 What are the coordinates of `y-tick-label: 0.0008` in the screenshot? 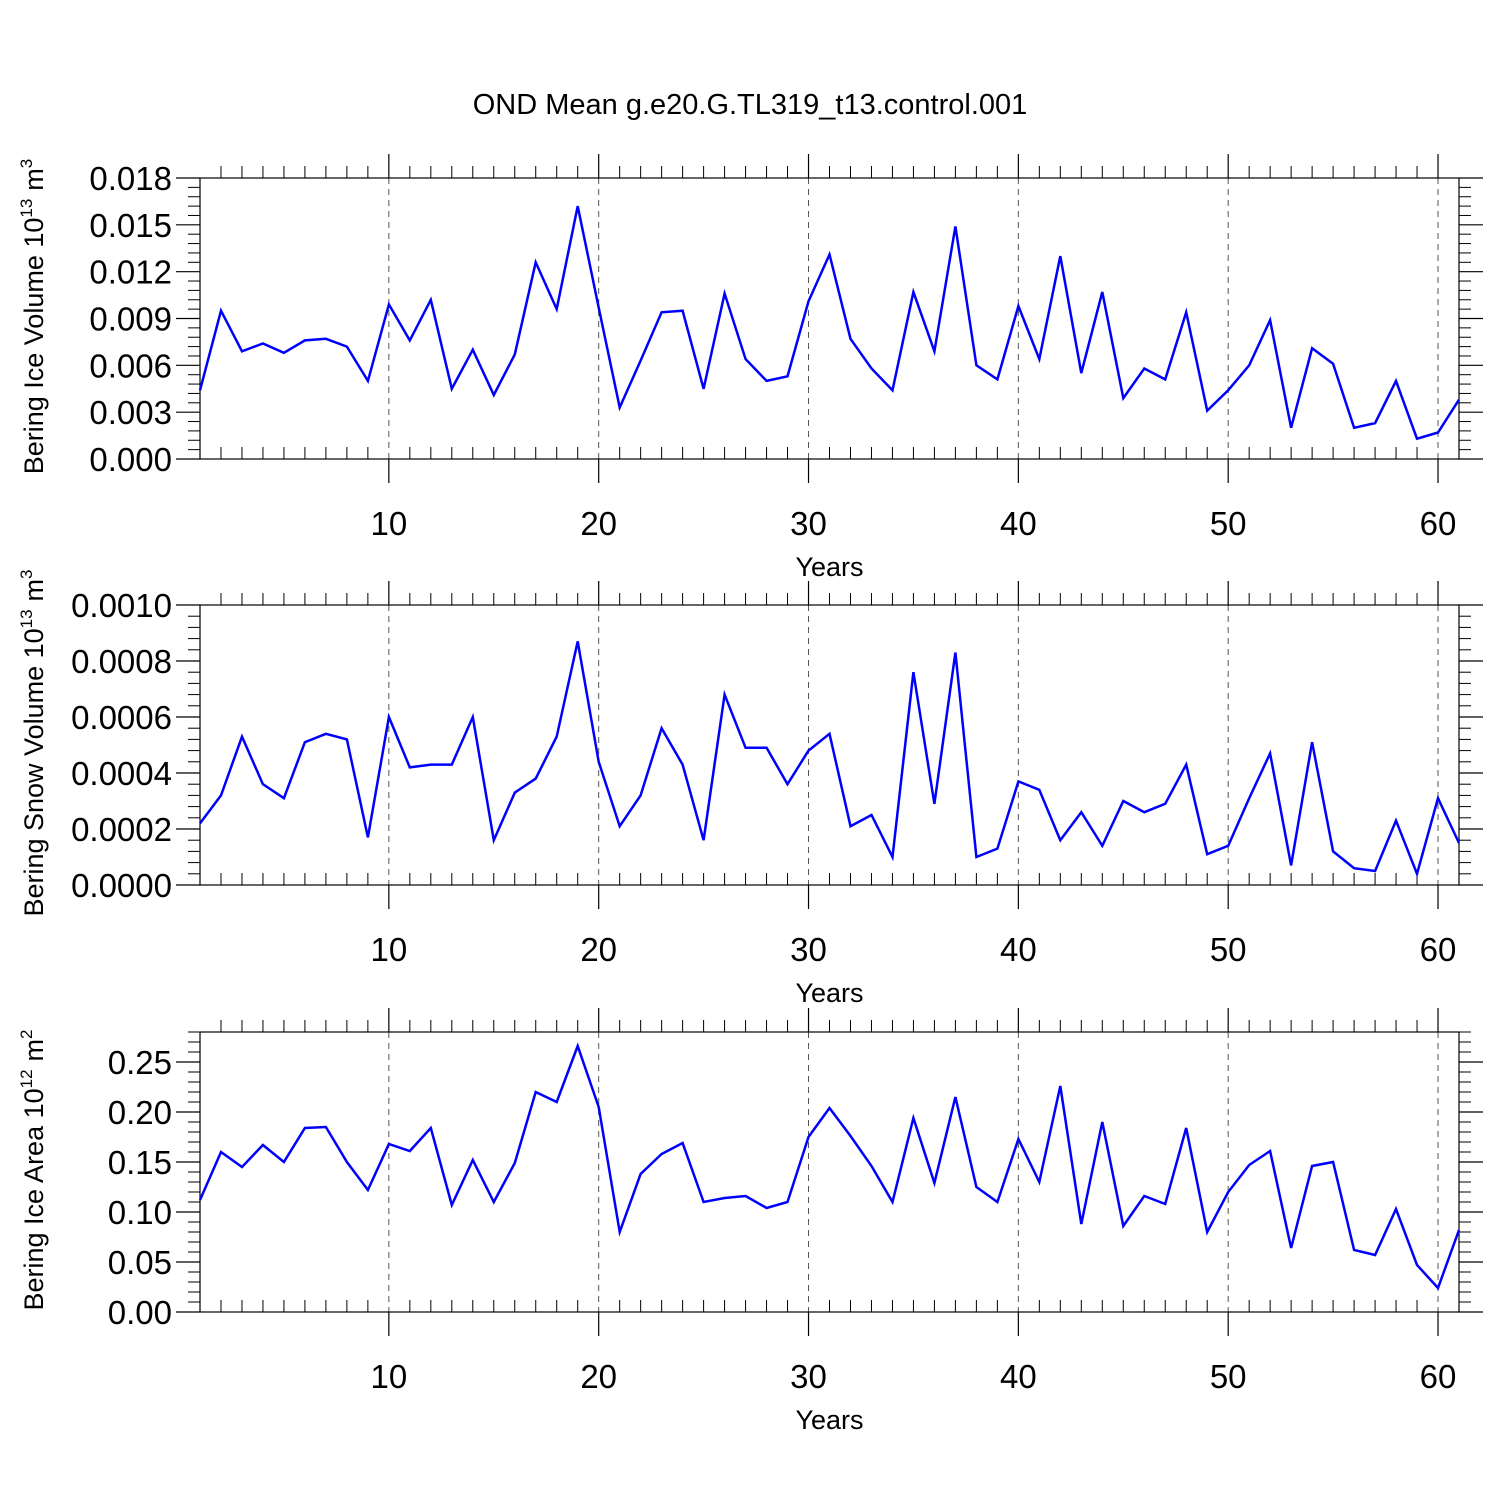 It's located at (121, 661).